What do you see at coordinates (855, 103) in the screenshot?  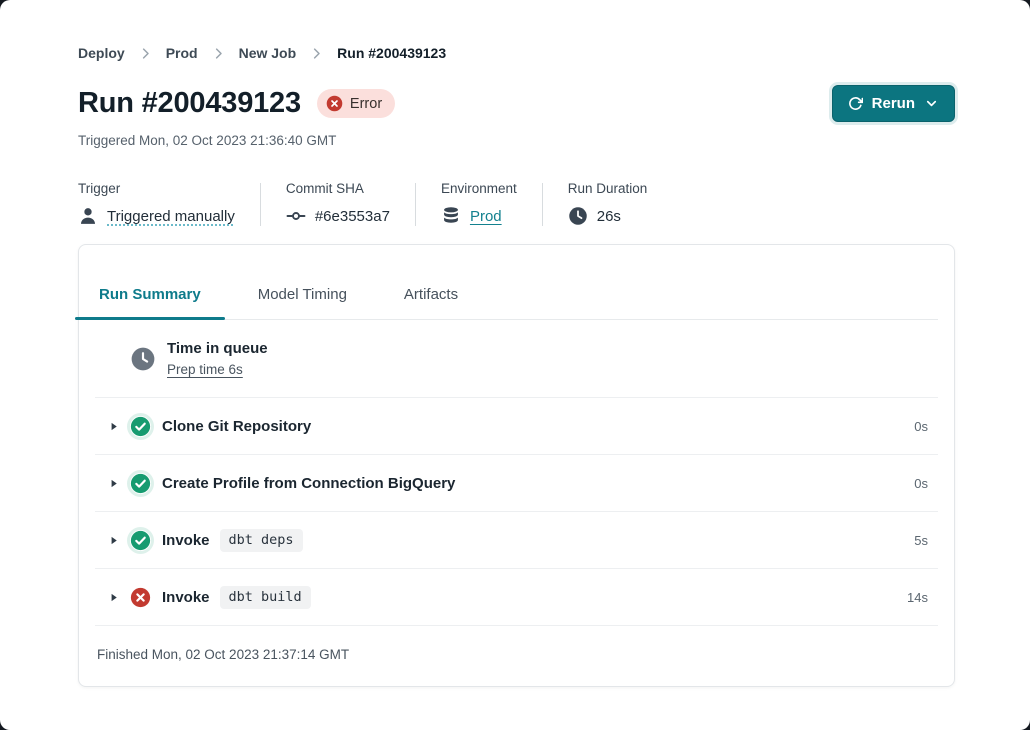 I see `rerun-refresh-icon` at bounding box center [855, 103].